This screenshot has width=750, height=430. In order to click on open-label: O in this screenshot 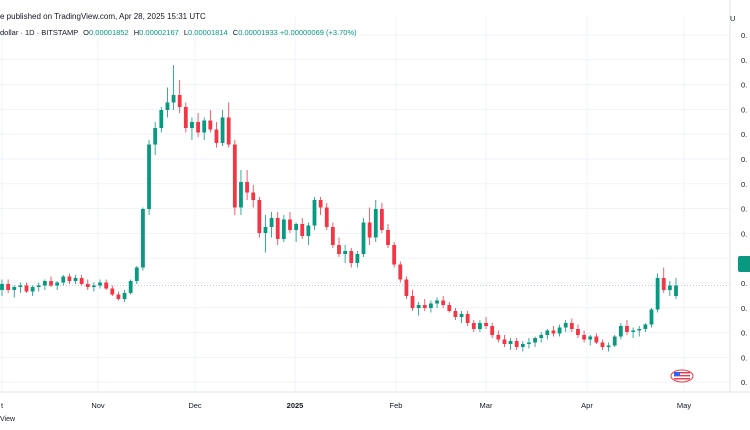, I will do `click(86, 32)`.